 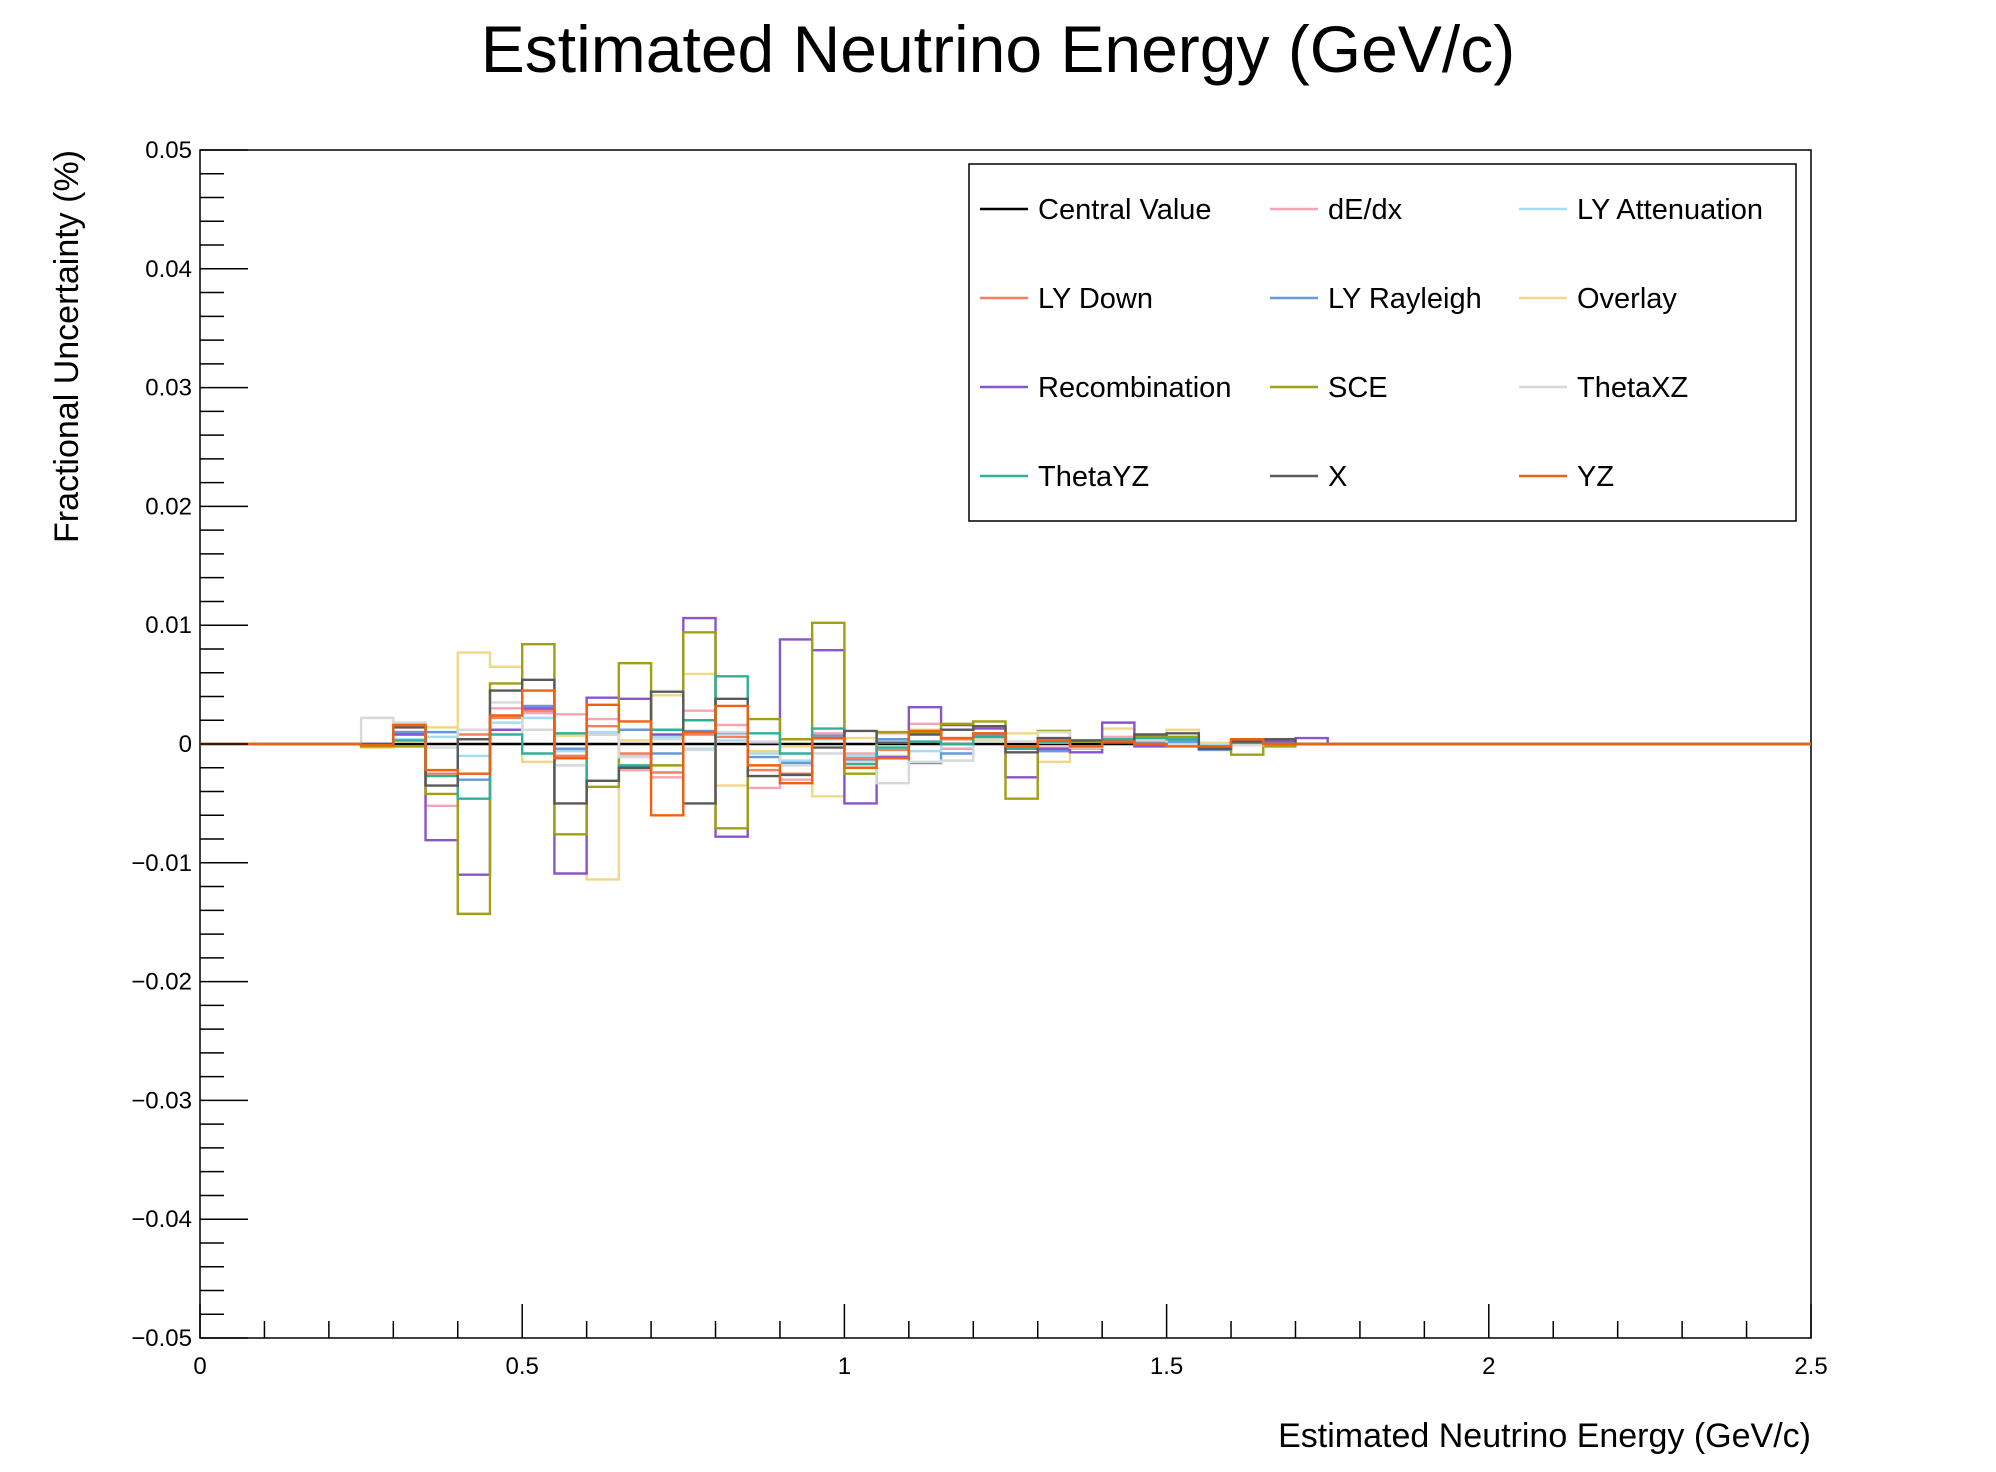 I want to click on legend-label-de-dx: dE/dx, so click(x=1365, y=210).